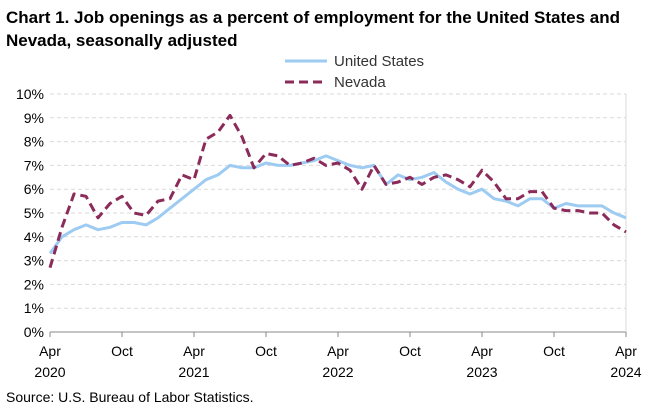  Describe the element at coordinates (625, 372) in the screenshot. I see `x-tick-year: 2024` at that location.